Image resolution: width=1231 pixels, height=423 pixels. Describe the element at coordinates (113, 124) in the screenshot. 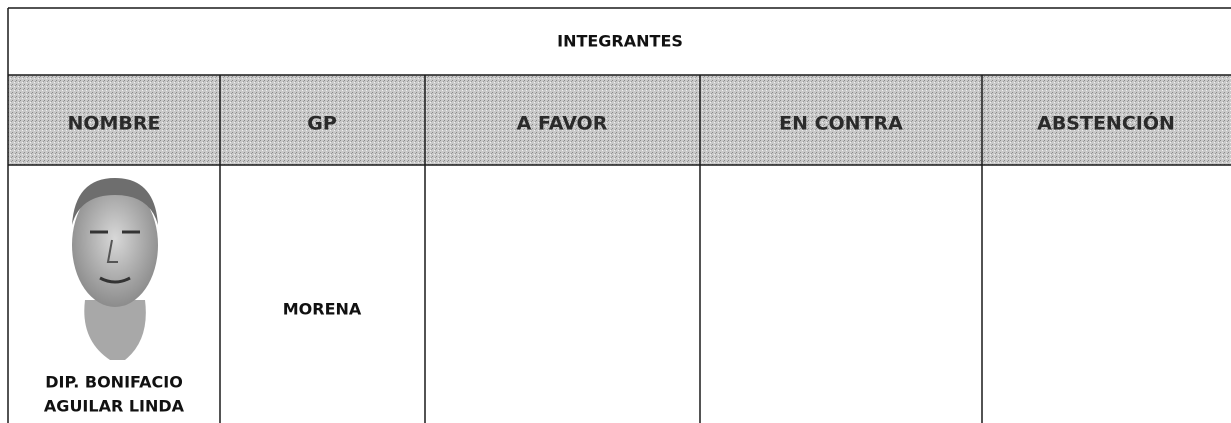

I see `column-header: NOMBRE` at that location.